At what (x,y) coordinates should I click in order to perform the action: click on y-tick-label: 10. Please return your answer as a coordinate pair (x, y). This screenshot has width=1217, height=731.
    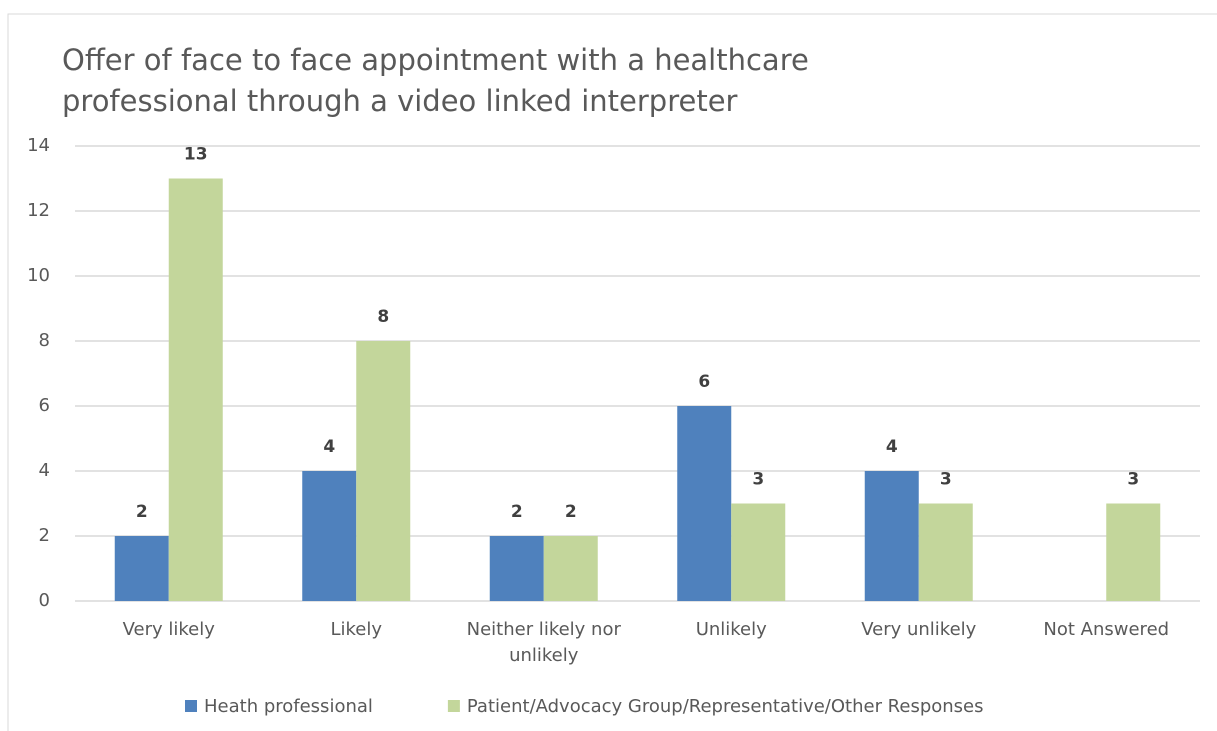
    Looking at the image, I should click on (38, 275).